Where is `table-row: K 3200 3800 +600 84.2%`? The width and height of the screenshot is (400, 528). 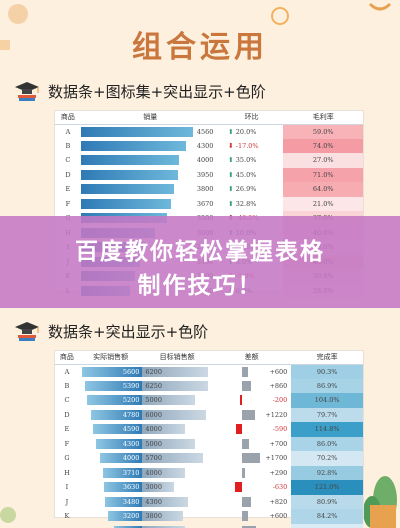 table-row: K 3200 3800 +600 84.2% is located at coordinates (209, 516).